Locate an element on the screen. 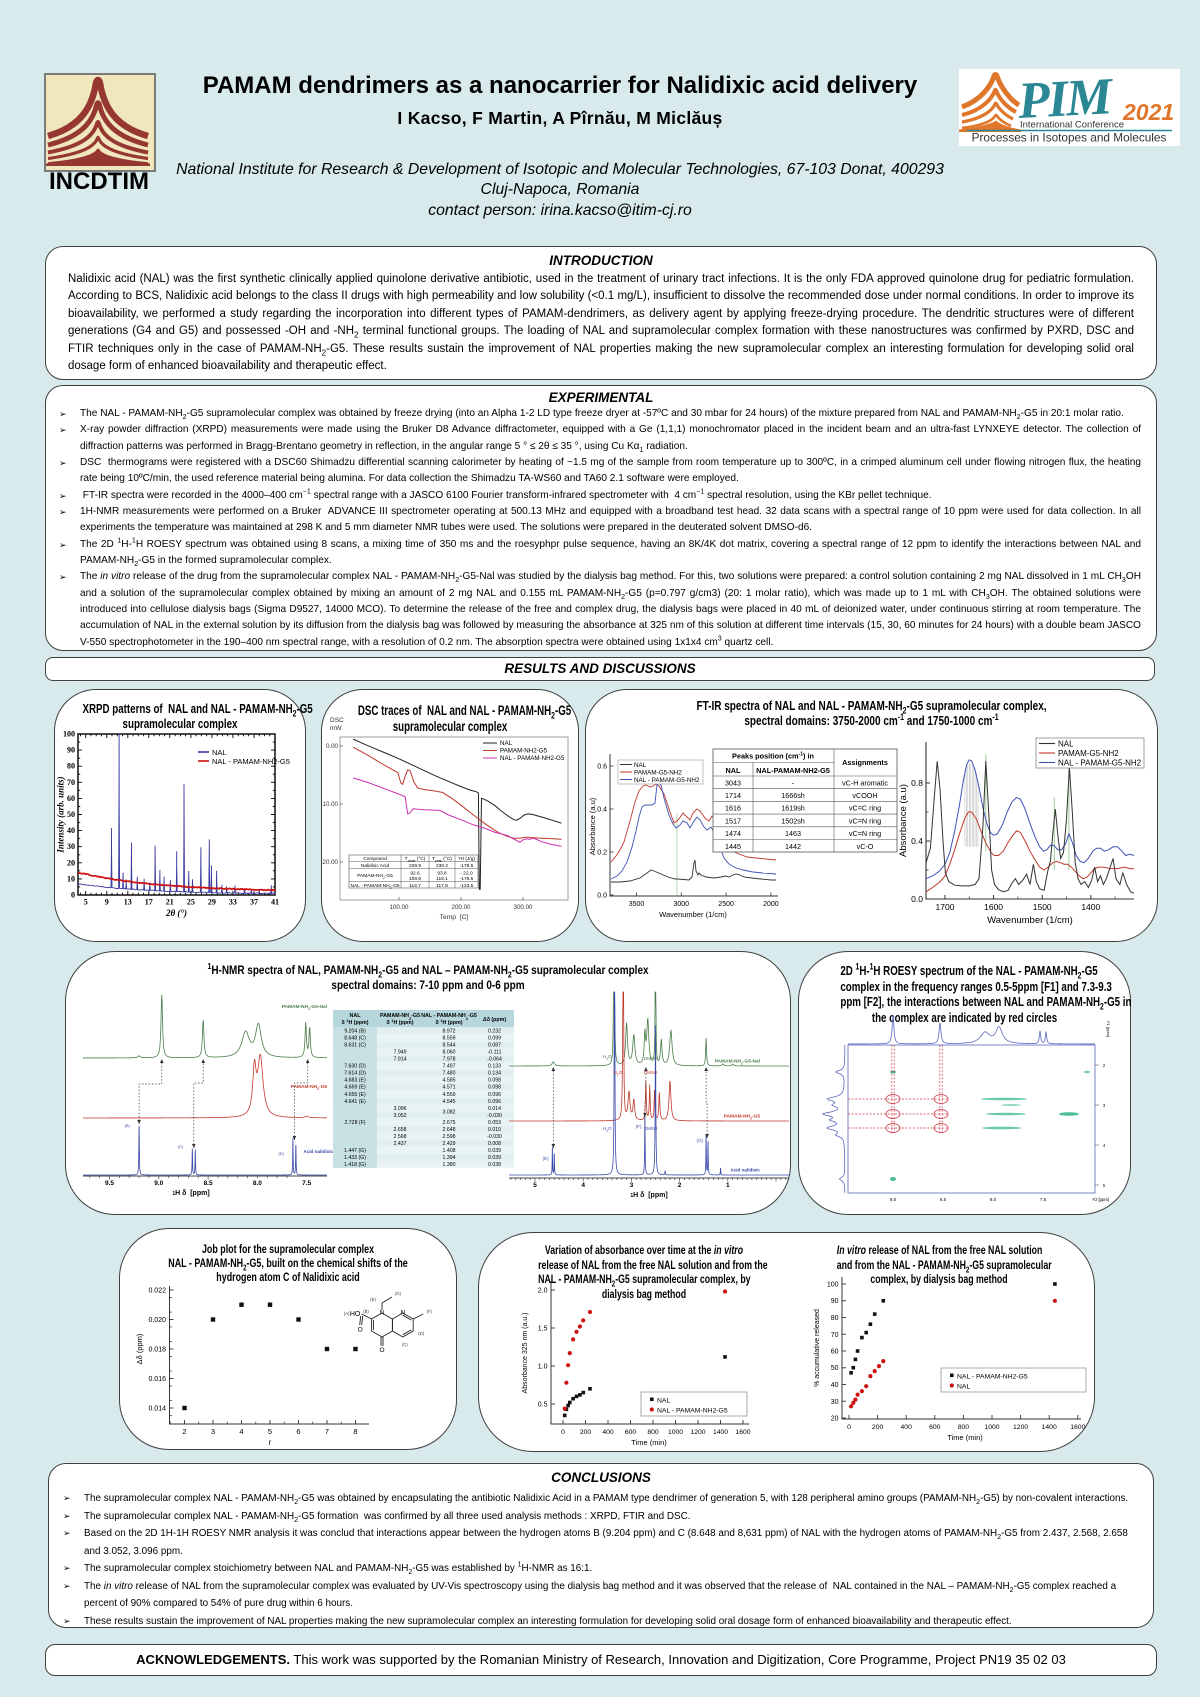  svg-text: 300.00 is located at coordinates (523, 907).